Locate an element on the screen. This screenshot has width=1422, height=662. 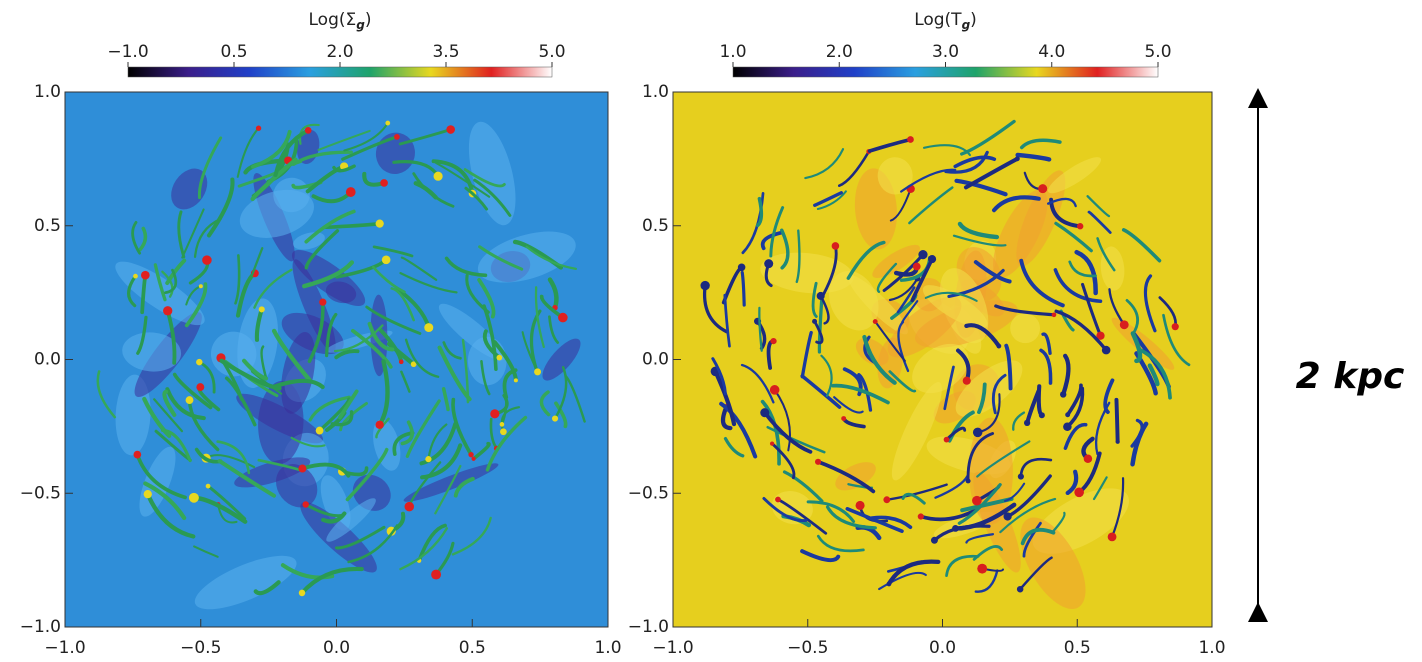
colorbar-tick-label: 3.0 is located at coordinates (945, 52).